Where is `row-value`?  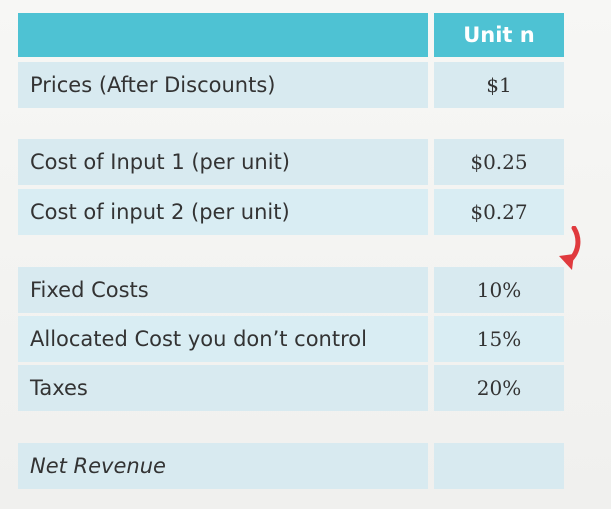
row-value is located at coordinates (499, 466).